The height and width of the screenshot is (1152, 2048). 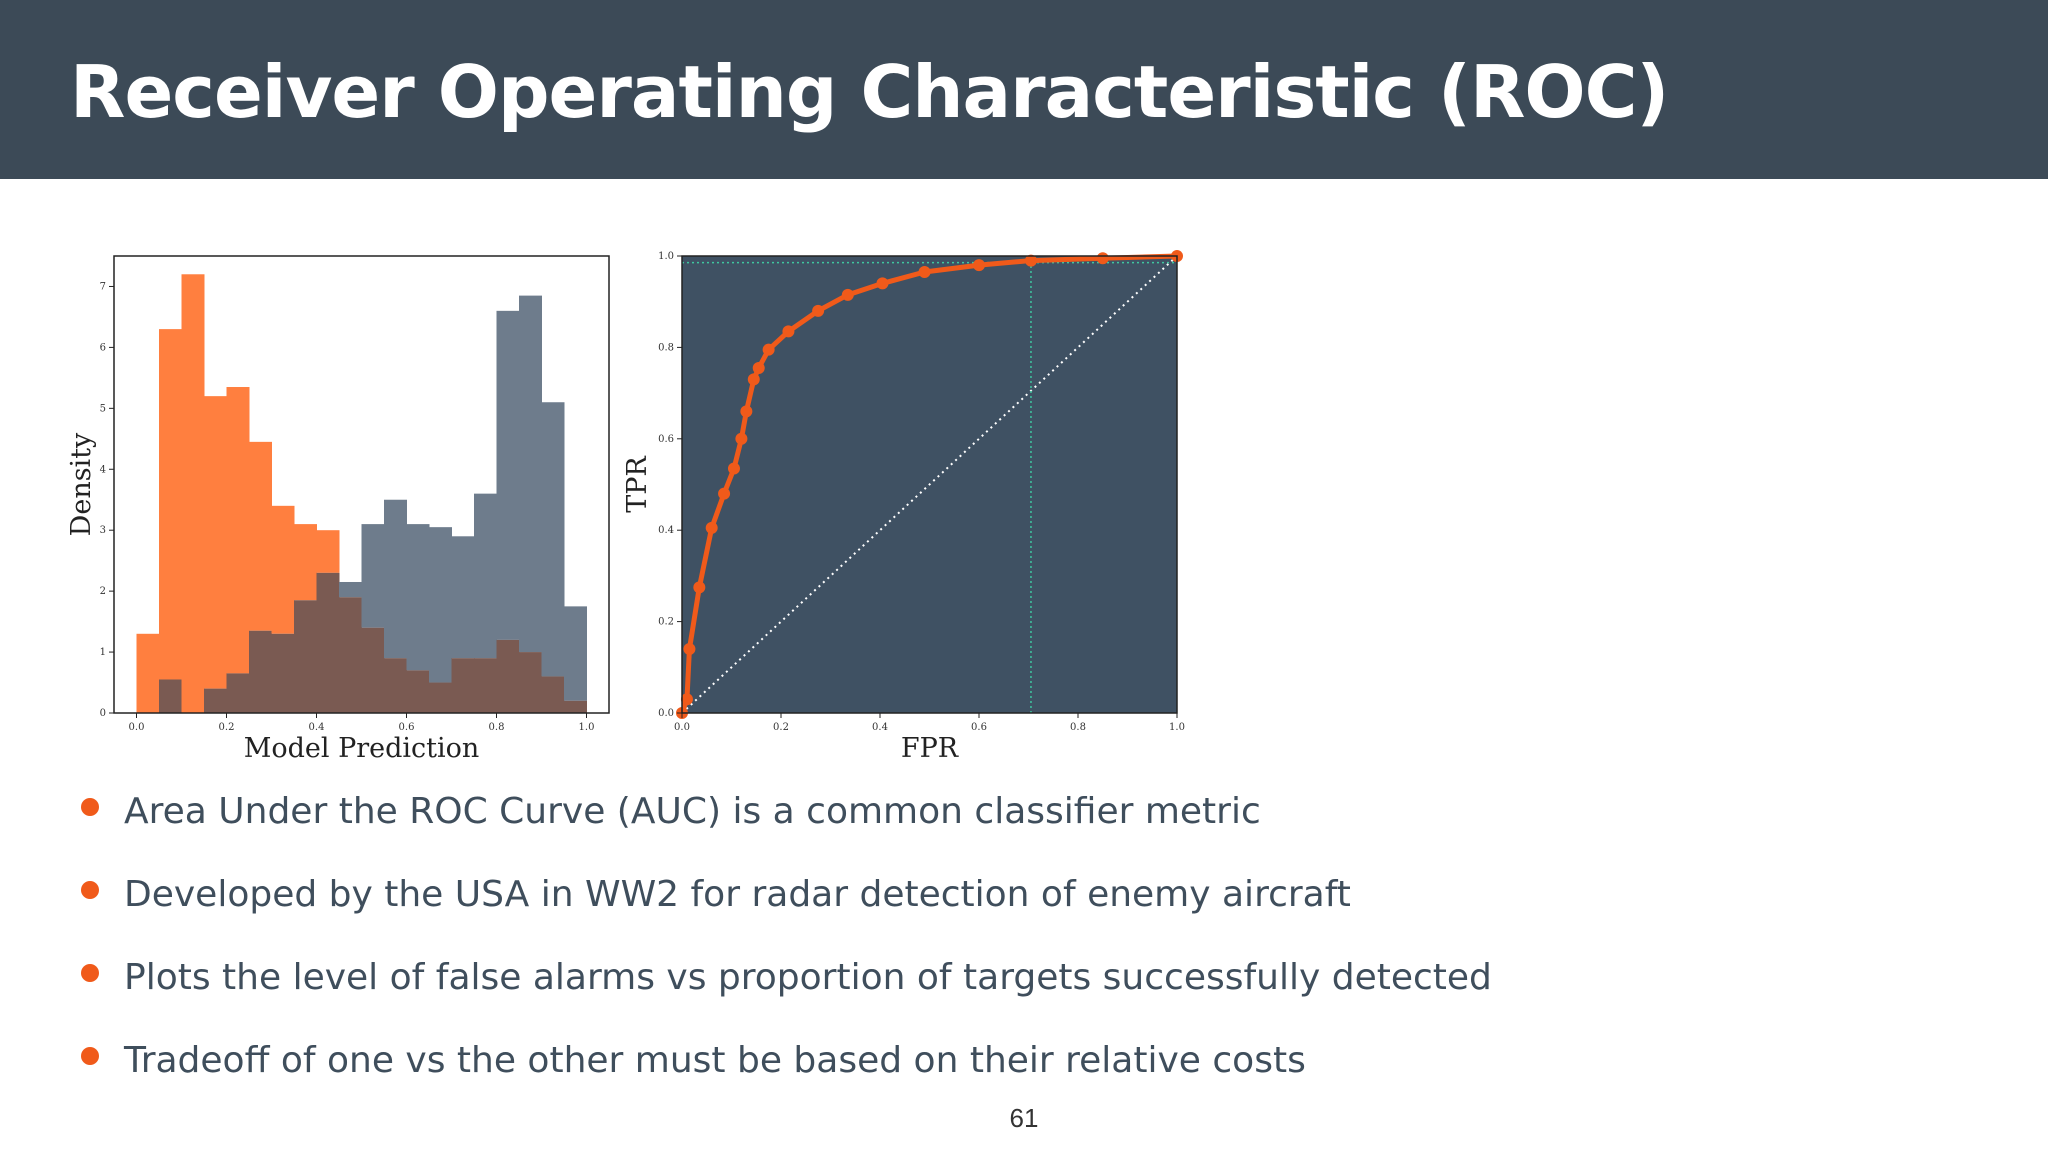 What do you see at coordinates (637, 484) in the screenshot?
I see `y-axis-label: TPR` at bounding box center [637, 484].